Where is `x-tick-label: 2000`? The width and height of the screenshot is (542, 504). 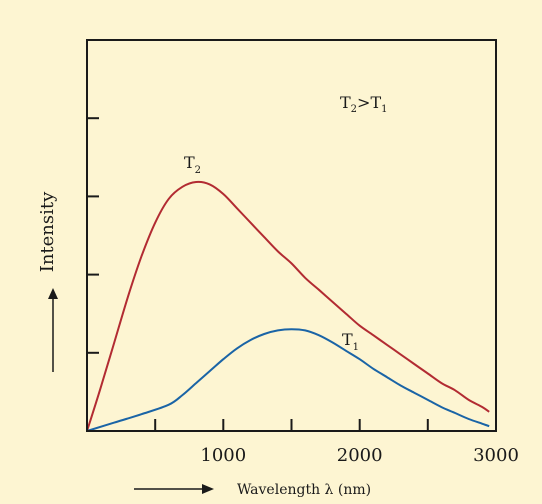 x-tick-label: 2000 is located at coordinates (360, 455).